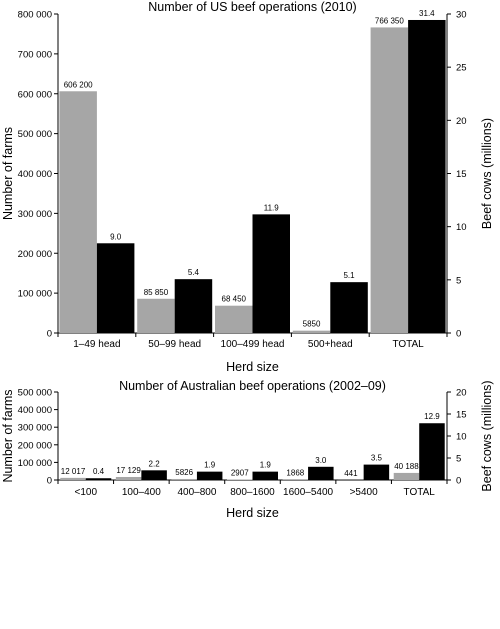  Describe the element at coordinates (461, 15) in the screenshot. I see `y-tick-label-right: 30` at that location.